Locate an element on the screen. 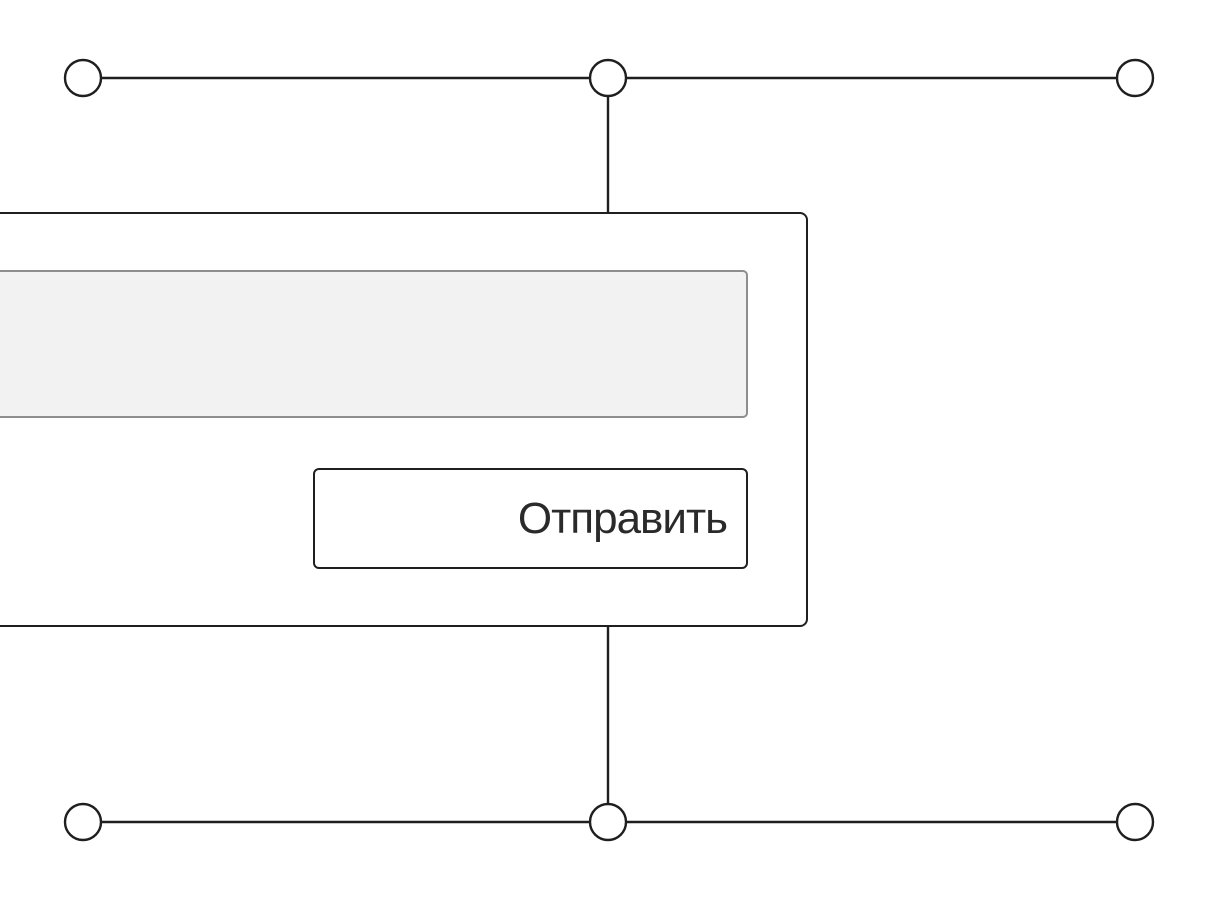 This screenshot has width=1216, height=900. message-input is located at coordinates (374, 344).